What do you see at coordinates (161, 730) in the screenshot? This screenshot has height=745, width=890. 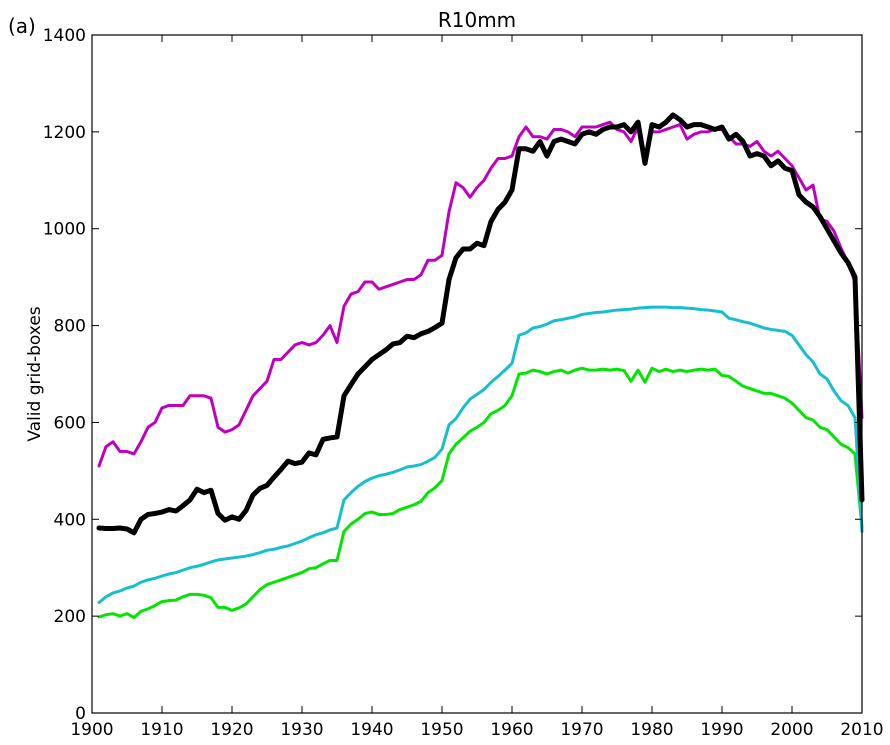 I see `x-tick-label: 1910` at bounding box center [161, 730].